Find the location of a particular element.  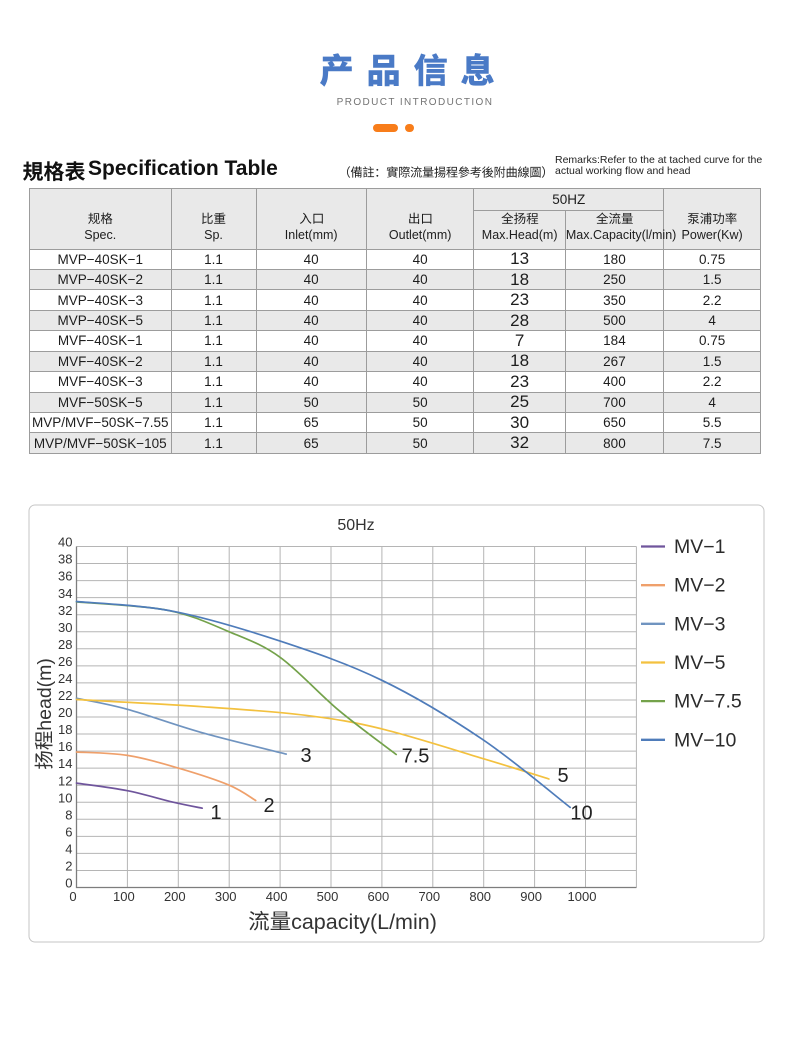

svg-text: 50Hz is located at coordinates (355, 525).